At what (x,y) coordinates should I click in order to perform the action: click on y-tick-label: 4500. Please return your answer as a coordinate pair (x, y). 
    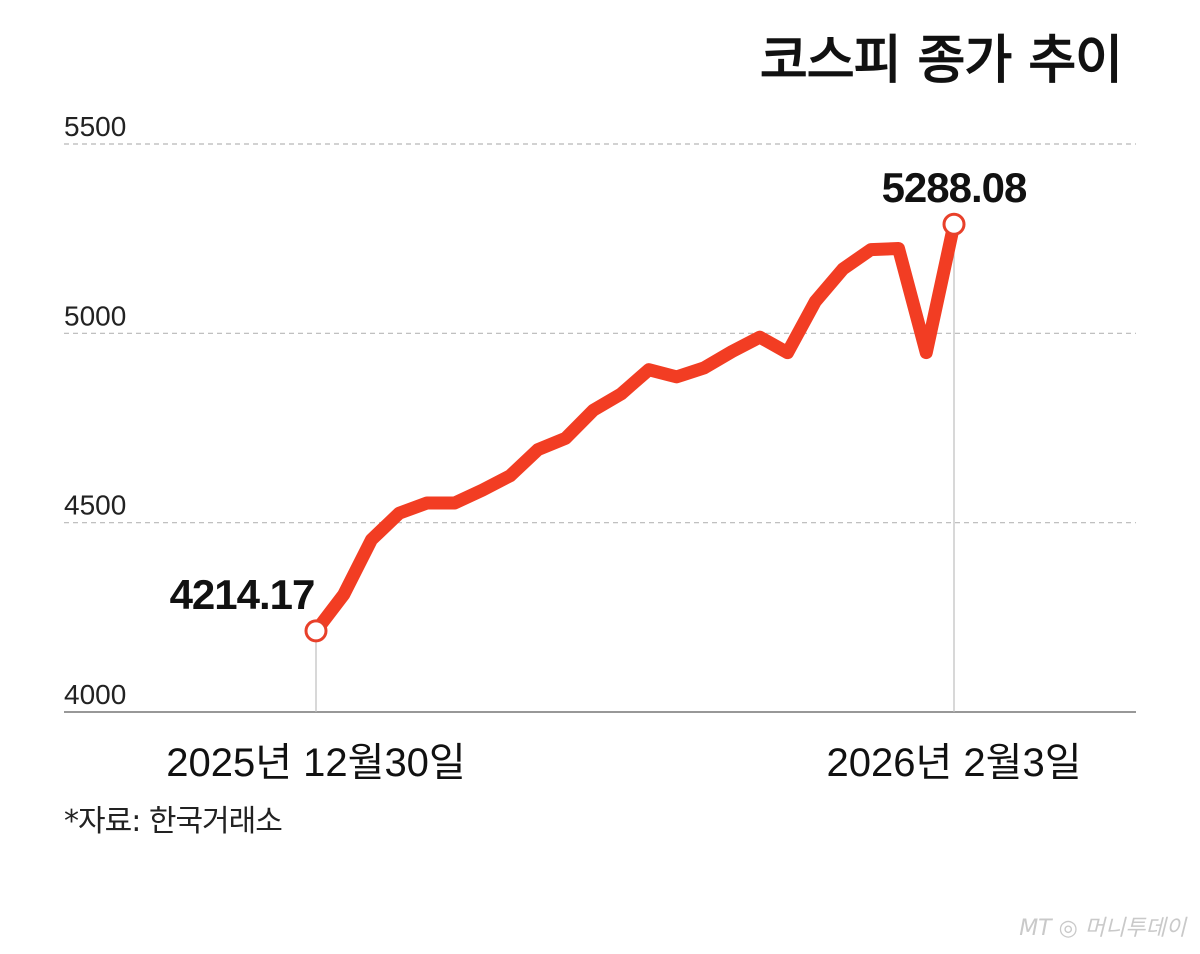
    Looking at the image, I should click on (95, 505).